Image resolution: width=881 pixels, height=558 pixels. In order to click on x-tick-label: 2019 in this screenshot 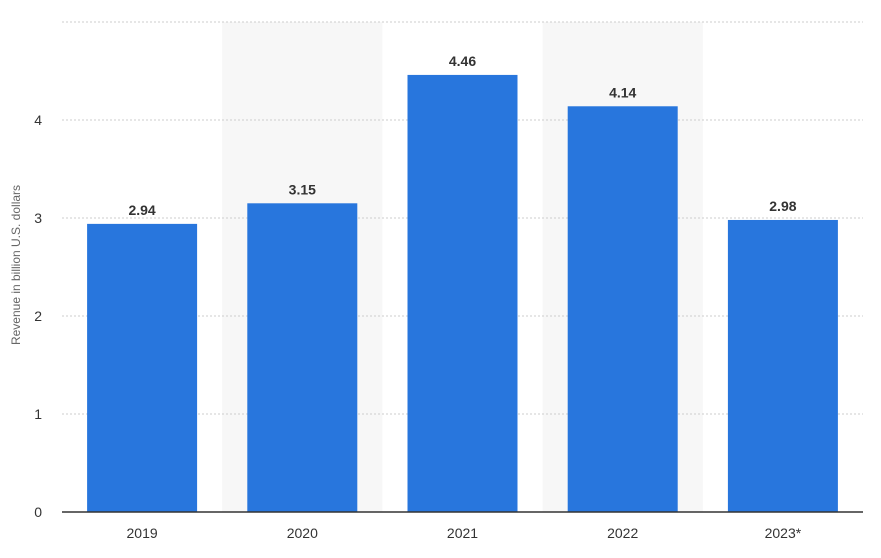, I will do `click(142, 533)`.